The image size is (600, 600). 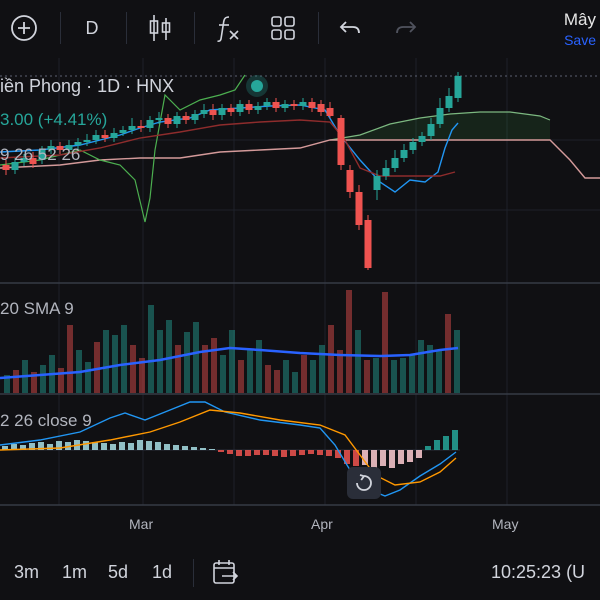 What do you see at coordinates (228, 148) in the screenshot?
I see `ichimoku-base-line` at bounding box center [228, 148].